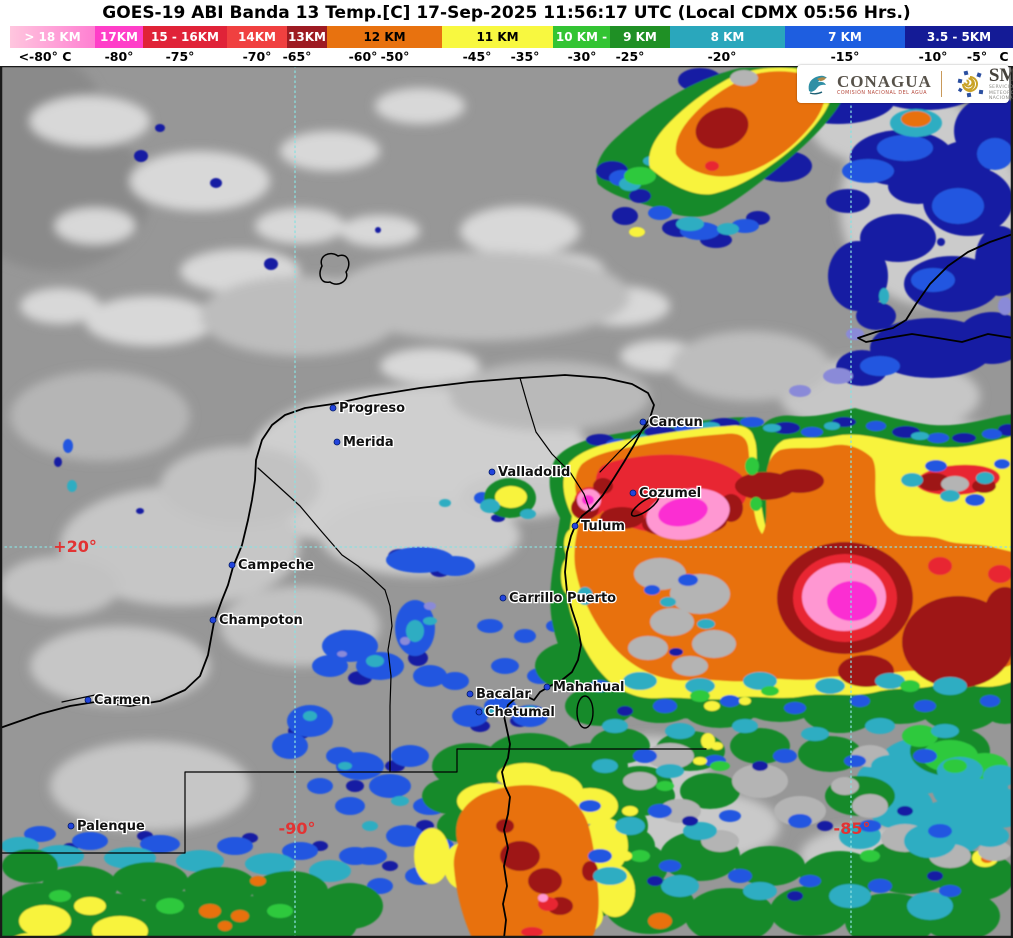 The width and height of the screenshot is (1013, 938). I want to click on city-label: Tulum, so click(603, 526).